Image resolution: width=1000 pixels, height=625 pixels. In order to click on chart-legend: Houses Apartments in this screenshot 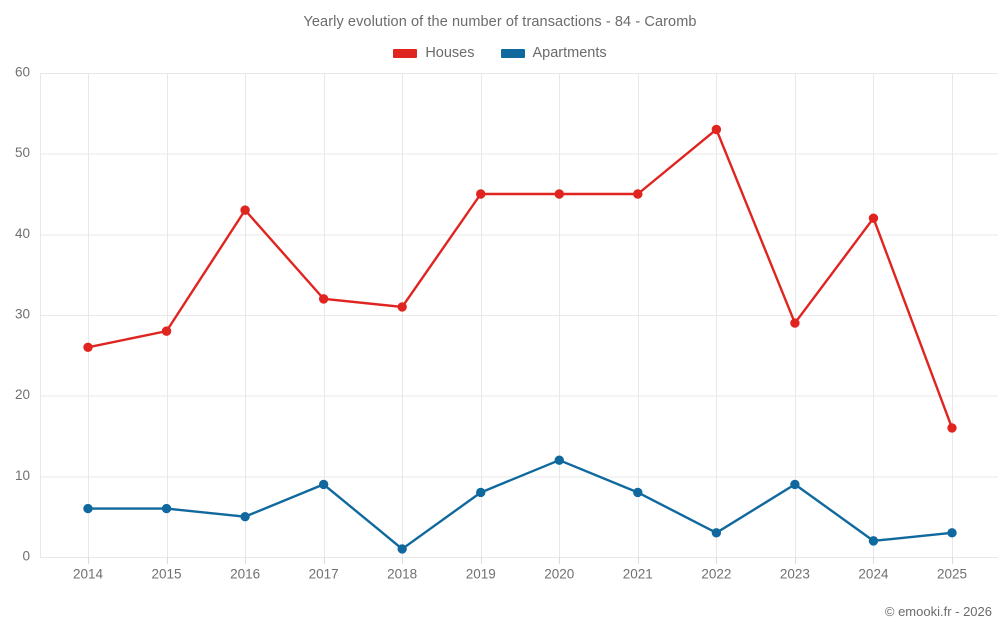, I will do `click(500, 53)`.